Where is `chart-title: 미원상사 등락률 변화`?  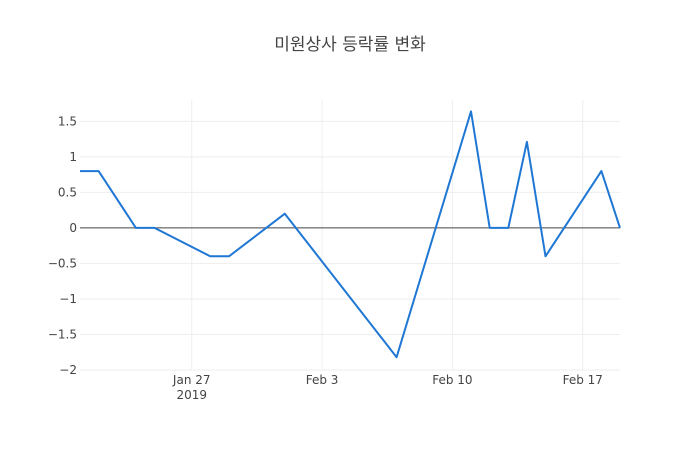 chart-title: 미원상사 등락률 변화 is located at coordinates (350, 45).